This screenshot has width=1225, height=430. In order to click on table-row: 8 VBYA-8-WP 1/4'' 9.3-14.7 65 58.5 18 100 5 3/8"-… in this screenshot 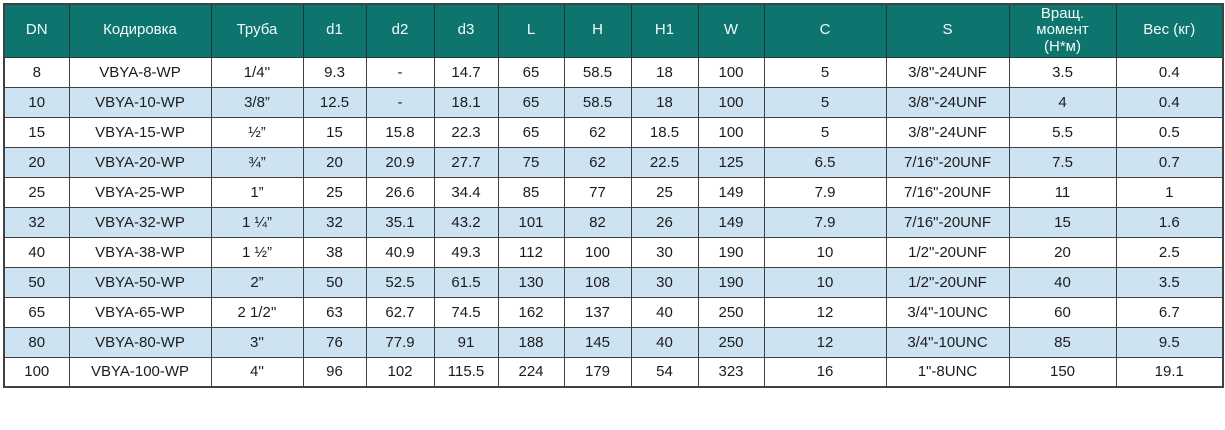, I will do `click(613, 72)`.